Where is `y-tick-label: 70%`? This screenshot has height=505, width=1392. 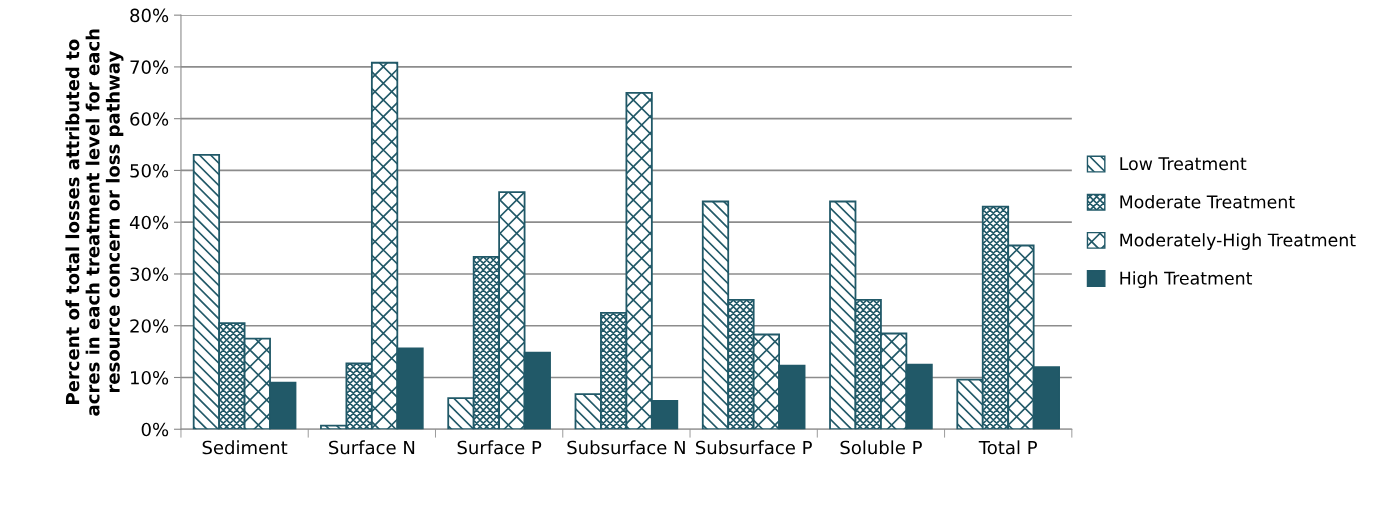 y-tick-label: 70% is located at coordinates (149, 67).